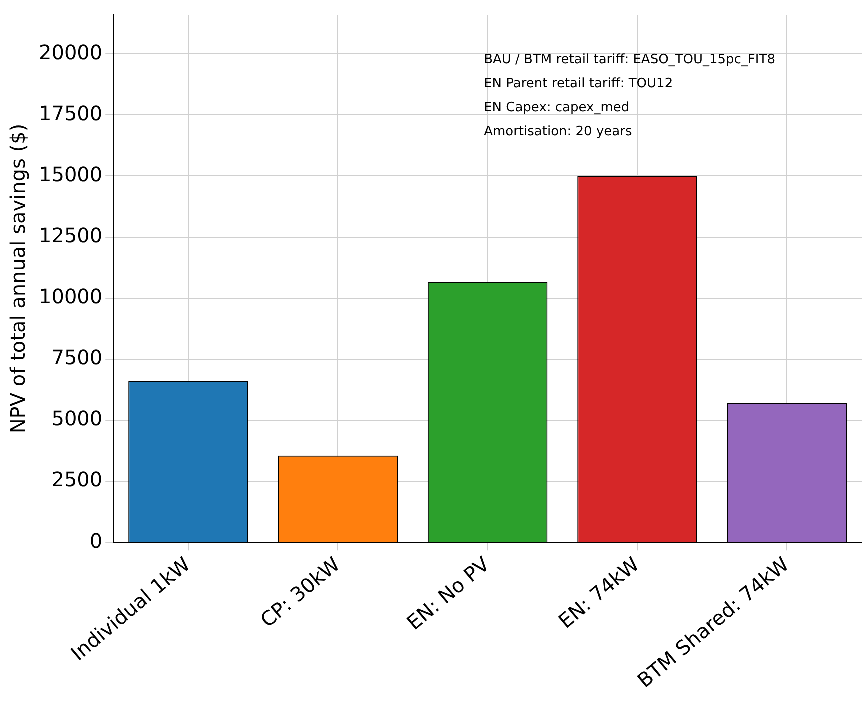  I want to click on y-tick-label: 5000, so click(77, 418).